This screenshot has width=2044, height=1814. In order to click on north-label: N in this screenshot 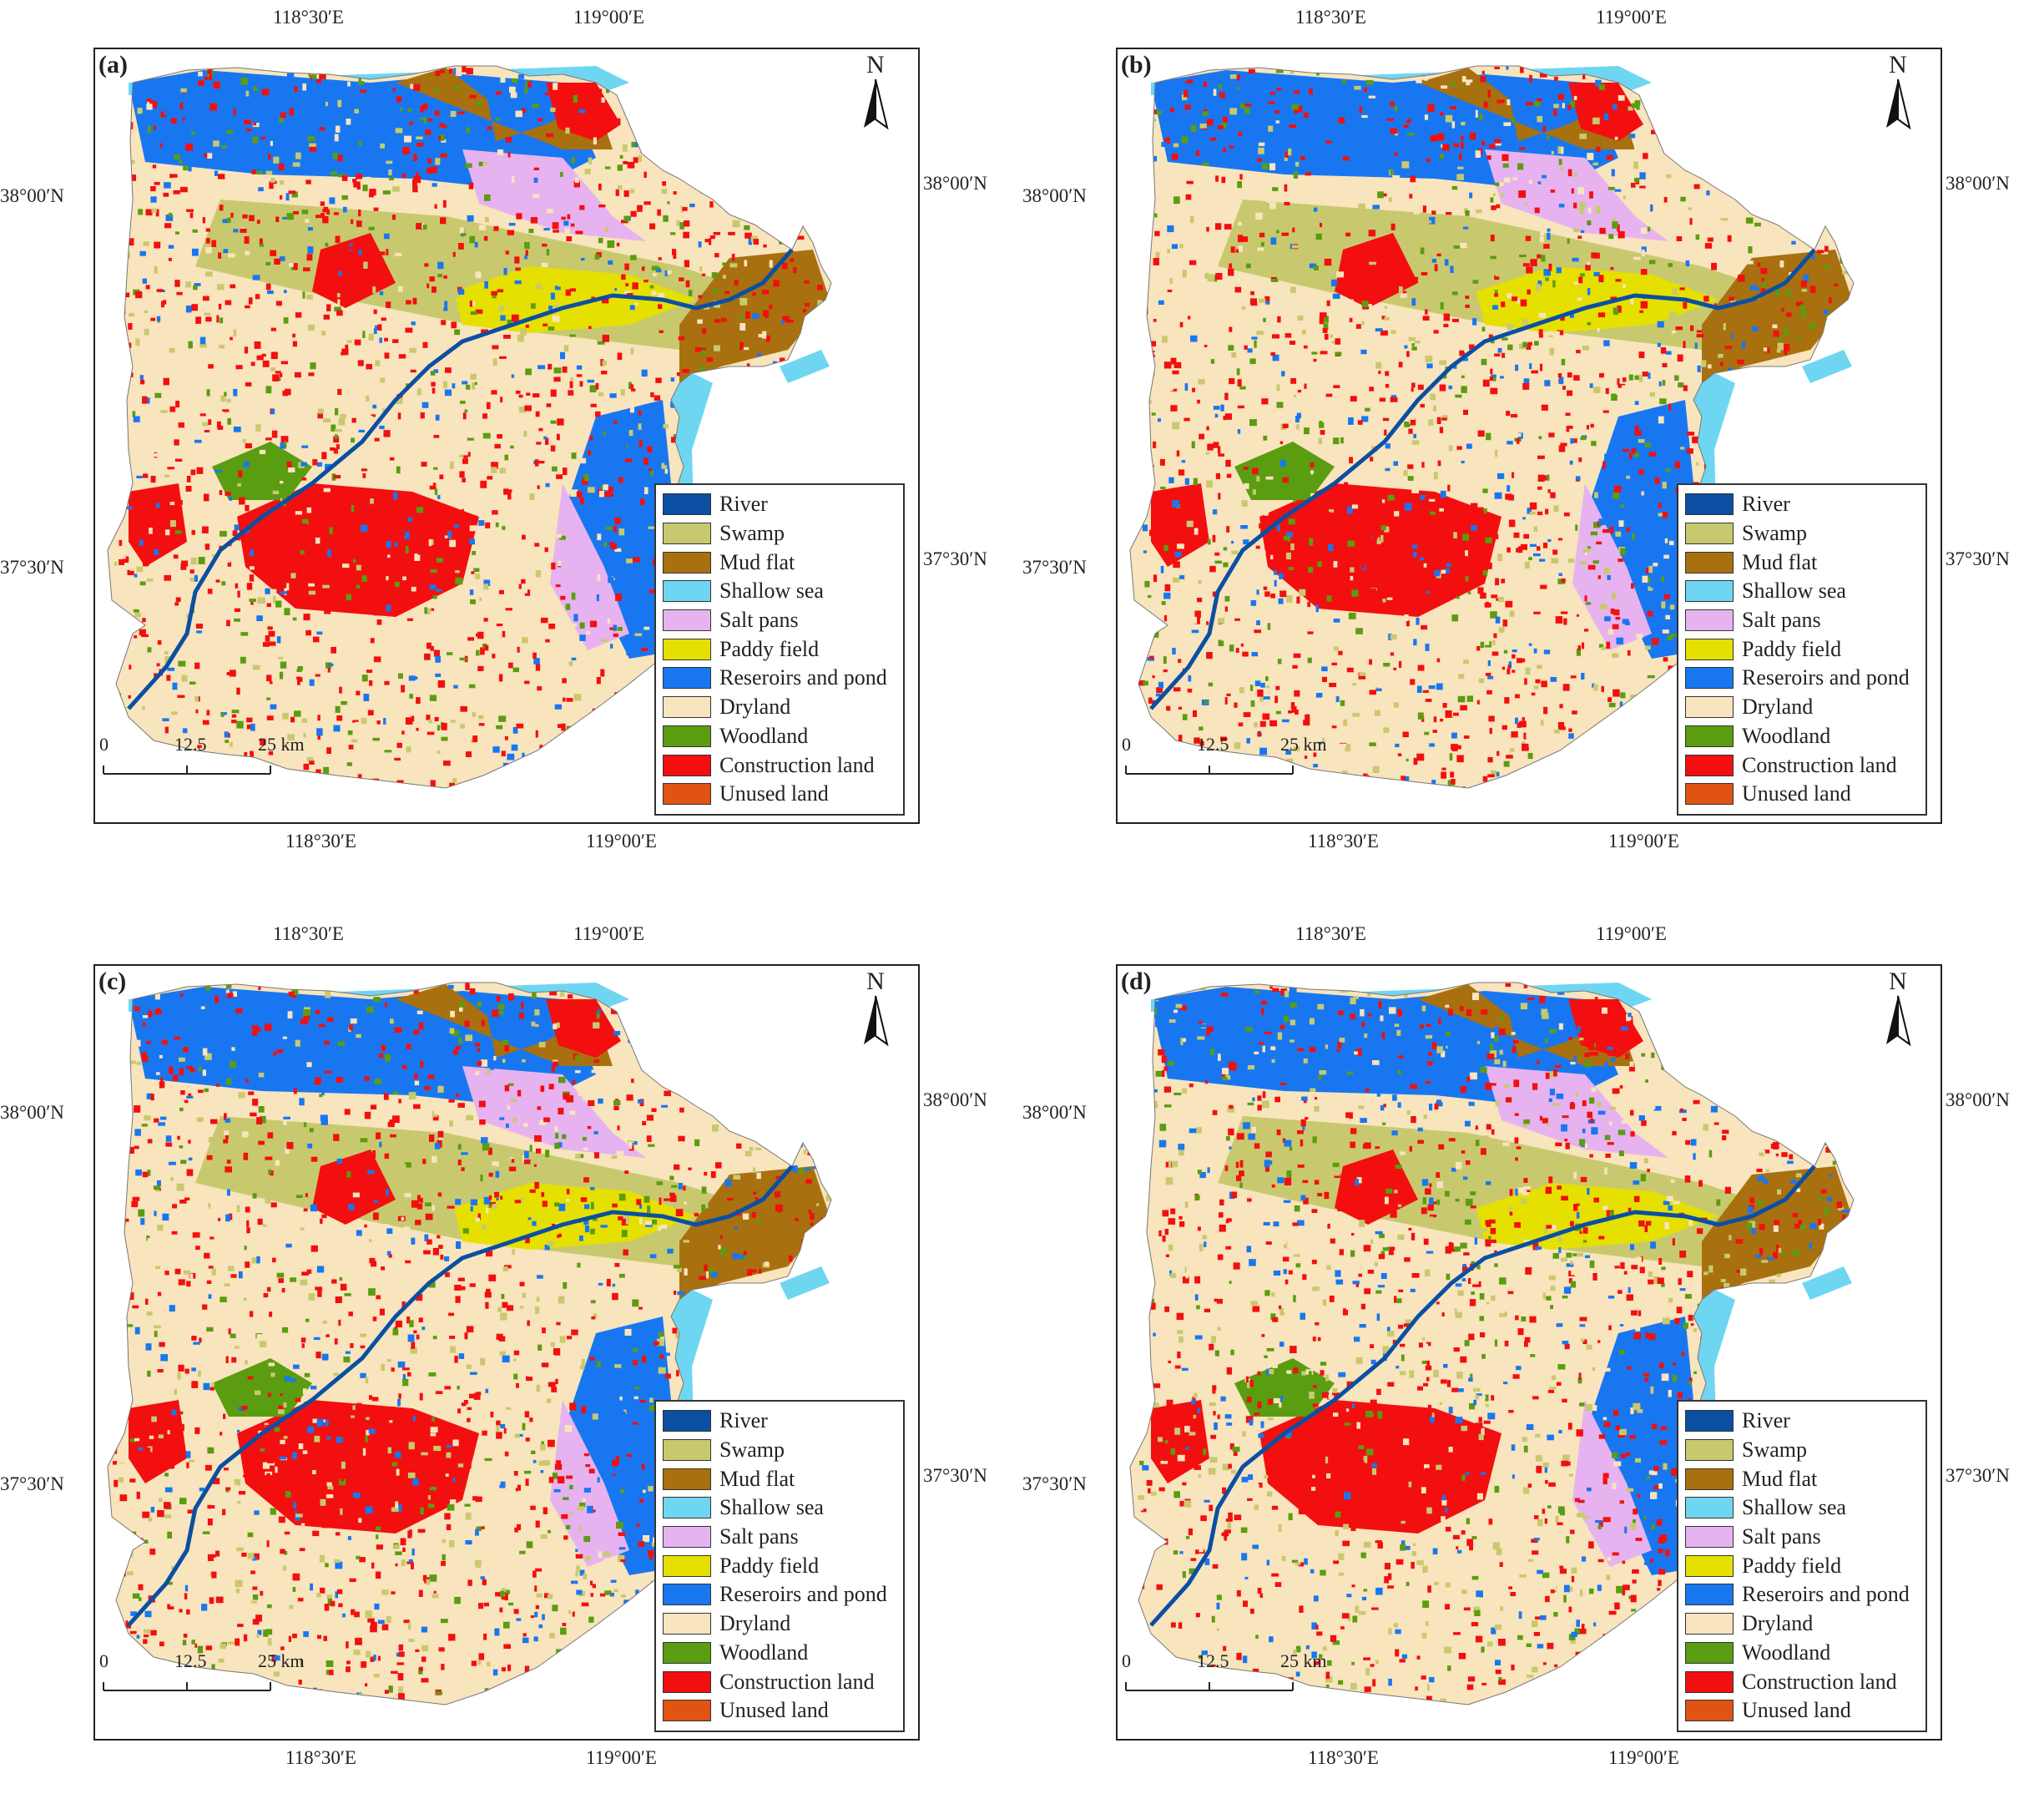, I will do `click(875, 65)`.